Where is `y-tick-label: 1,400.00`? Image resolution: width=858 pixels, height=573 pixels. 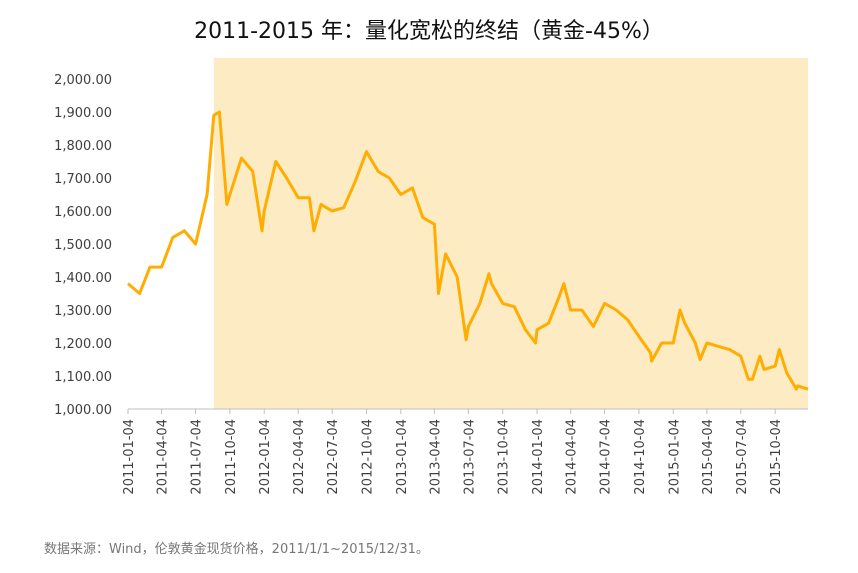
y-tick-label: 1,400.00 is located at coordinates (83, 278).